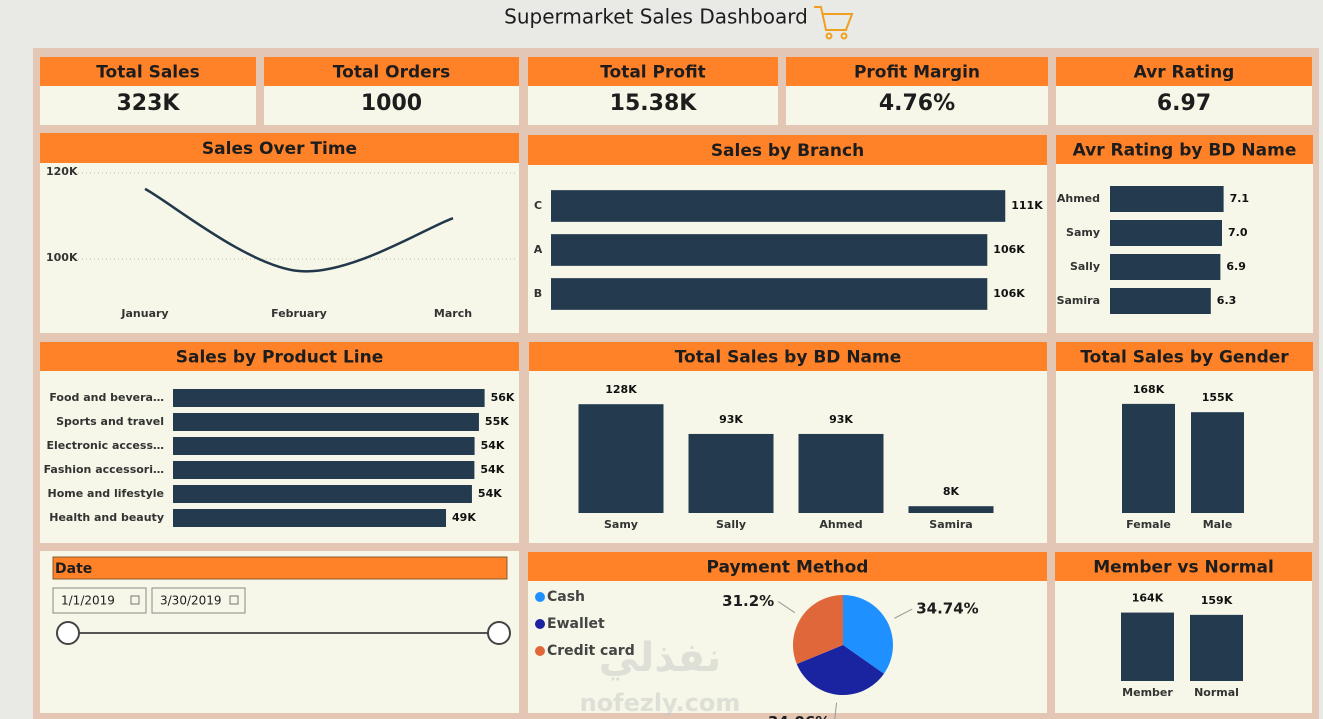  Describe the element at coordinates (538, 293) in the screenshot. I see `category-label: B` at that location.